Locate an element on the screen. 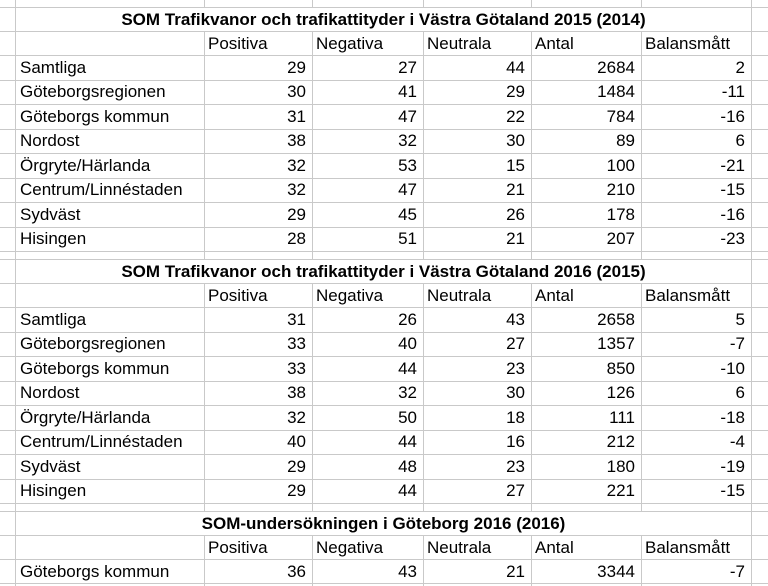  value-cell: 221 is located at coordinates (587, 491).